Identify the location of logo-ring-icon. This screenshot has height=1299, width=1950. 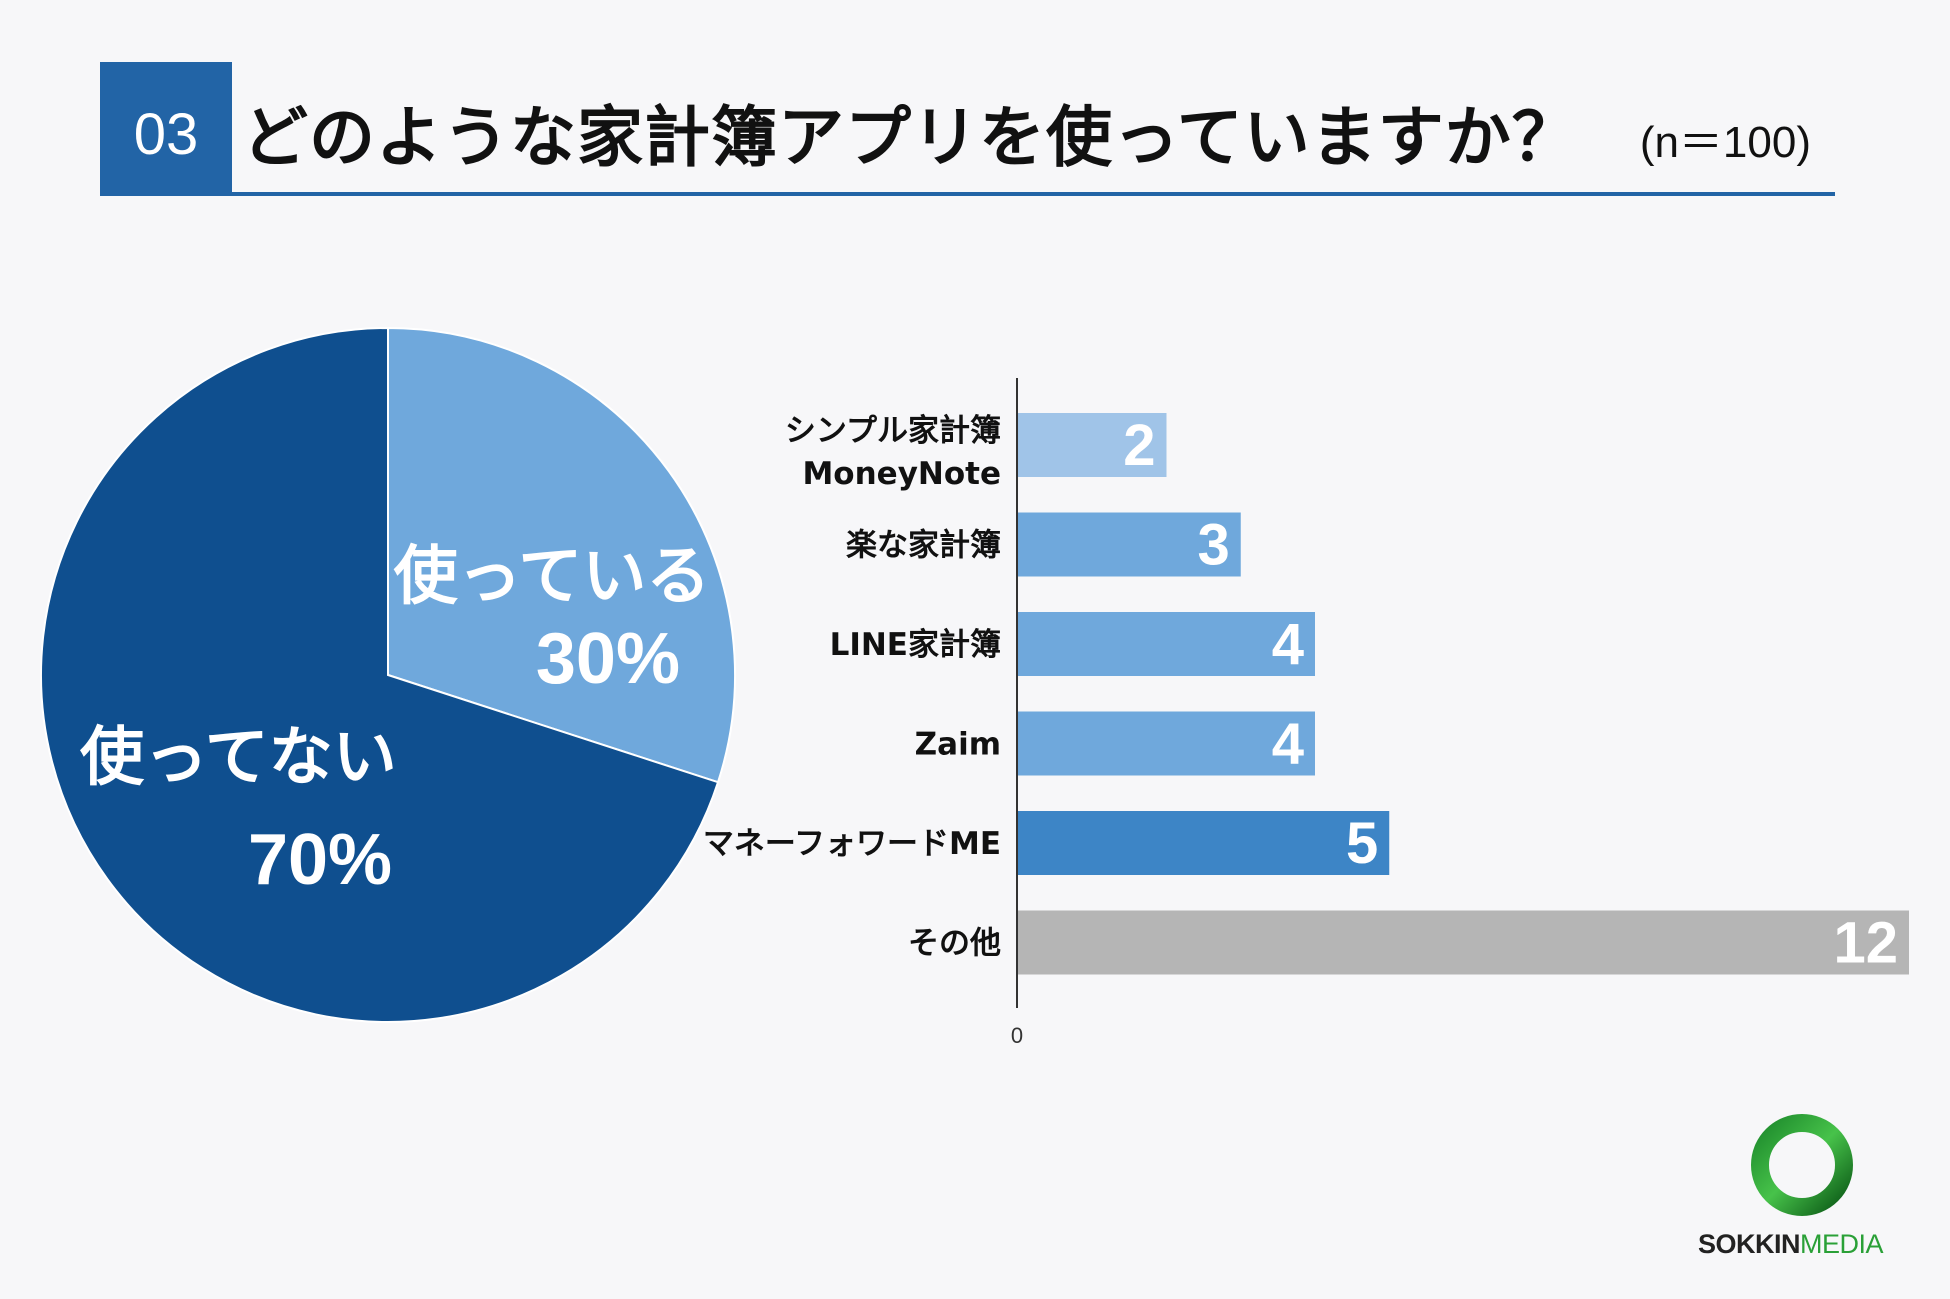
(1802, 1165).